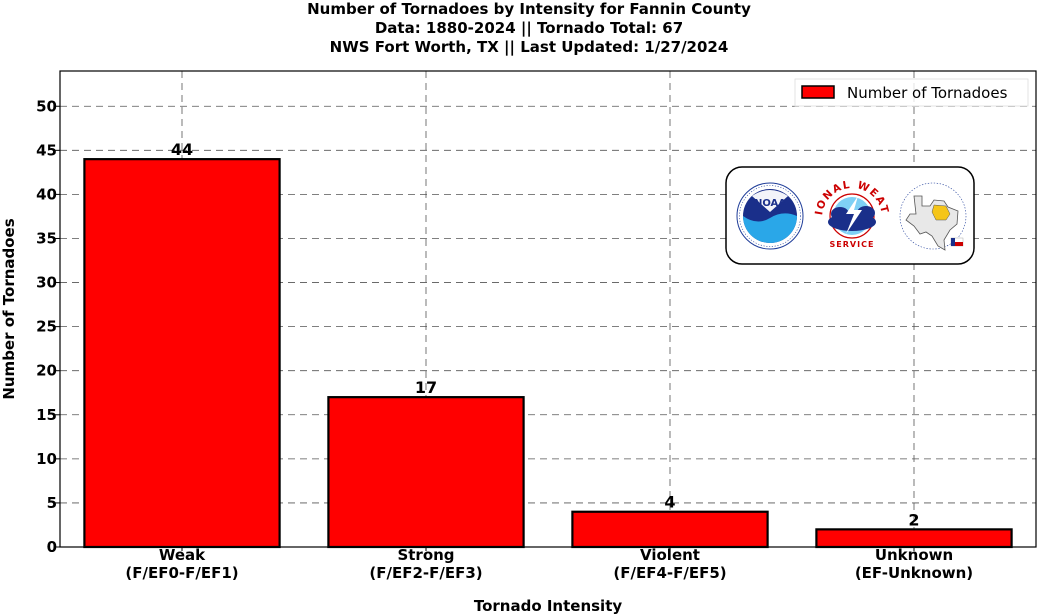  I want to click on y-tick-label: 30, so click(46, 283).